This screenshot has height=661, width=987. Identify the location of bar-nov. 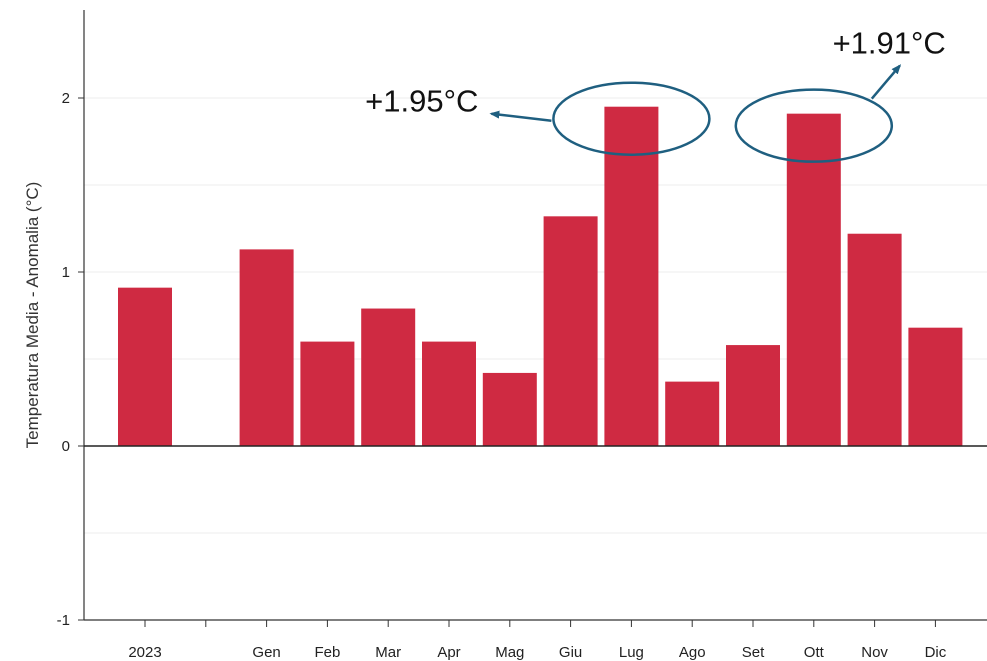
(874, 339).